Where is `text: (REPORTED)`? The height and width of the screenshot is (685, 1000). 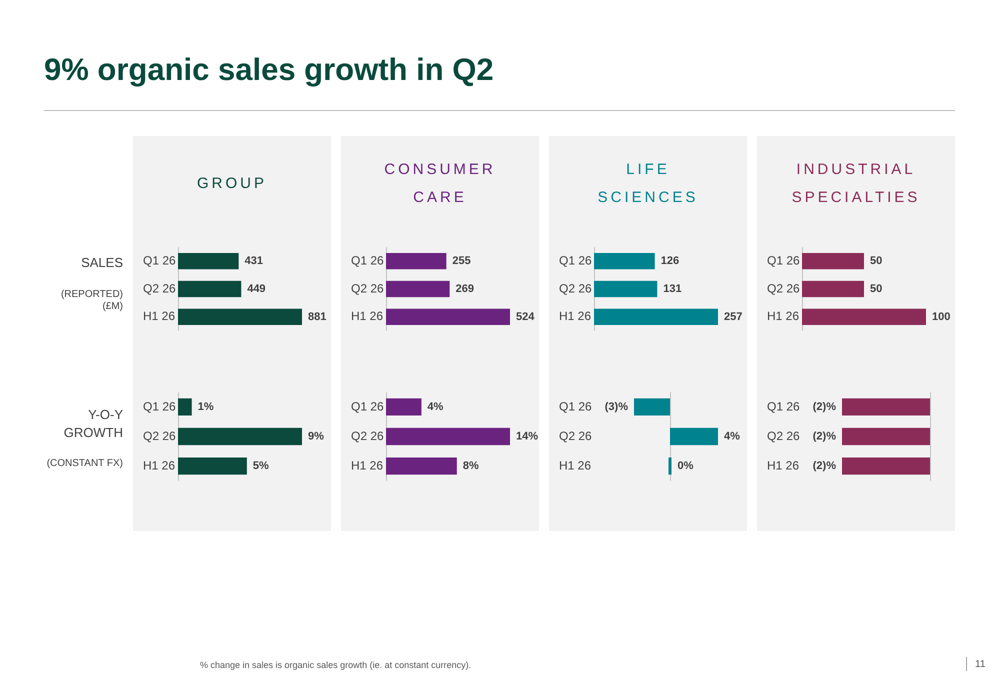
text: (REPORTED) is located at coordinates (91, 295).